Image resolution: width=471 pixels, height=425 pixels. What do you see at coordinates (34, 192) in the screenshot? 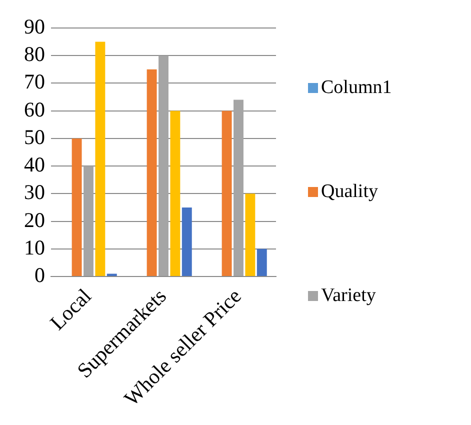
I see `y-tick-label: 30` at bounding box center [34, 192].